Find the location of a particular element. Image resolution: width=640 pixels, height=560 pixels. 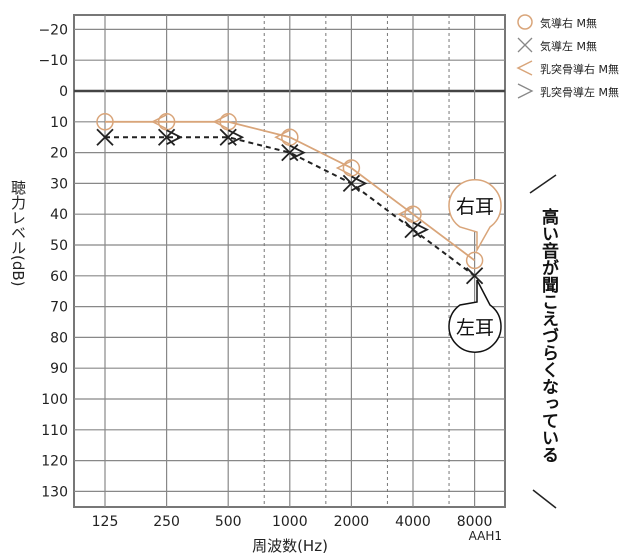

y-tick-label: 60 is located at coordinates (59, 277).